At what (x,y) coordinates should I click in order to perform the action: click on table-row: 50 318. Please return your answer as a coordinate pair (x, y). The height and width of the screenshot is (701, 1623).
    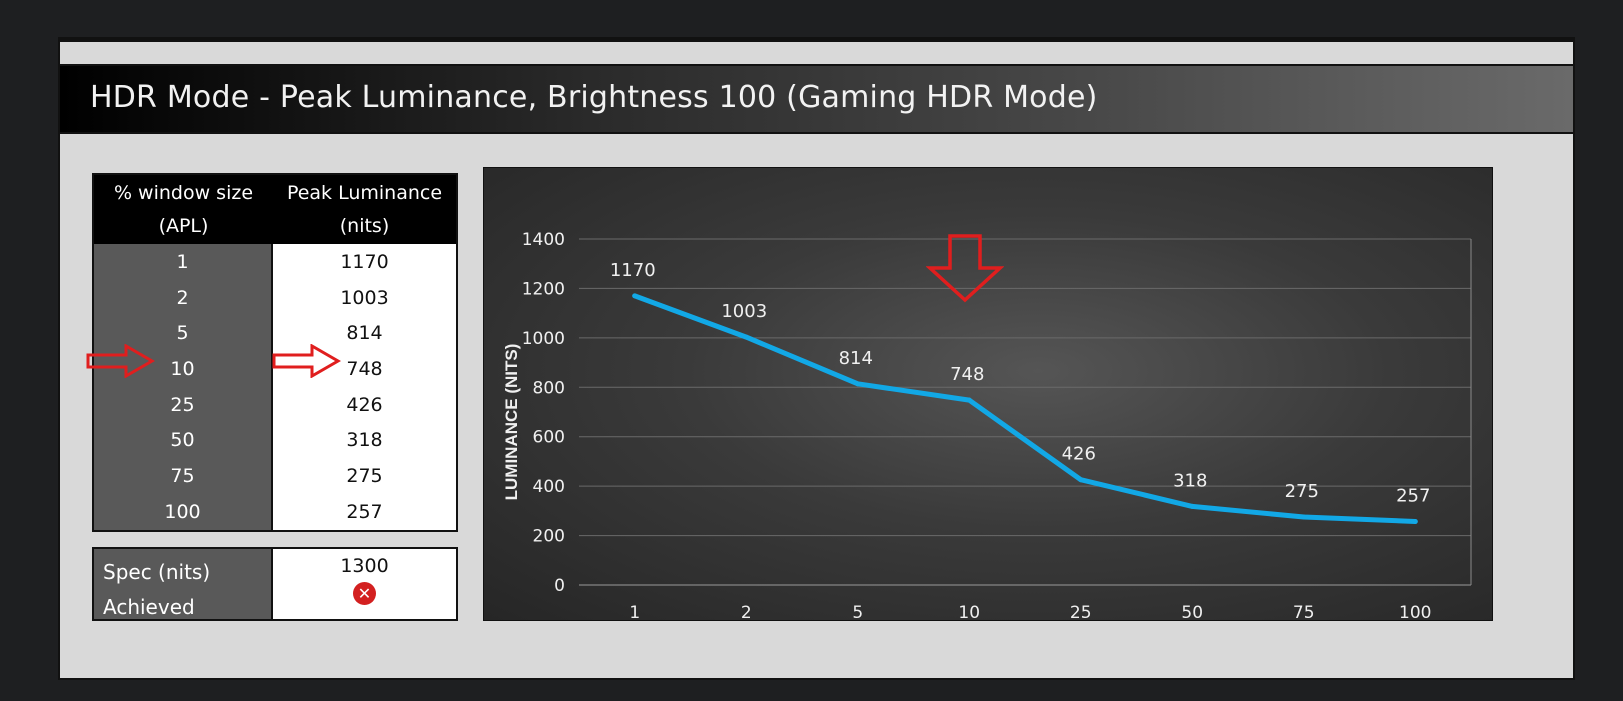
    Looking at the image, I should click on (275, 440).